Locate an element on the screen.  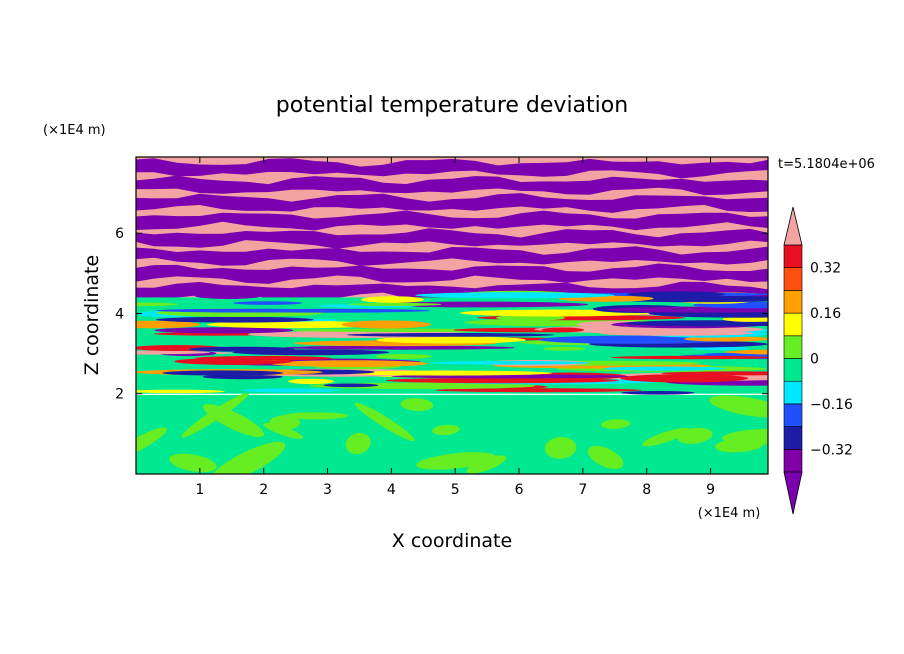
x-tick-label: 2 is located at coordinates (263, 490).